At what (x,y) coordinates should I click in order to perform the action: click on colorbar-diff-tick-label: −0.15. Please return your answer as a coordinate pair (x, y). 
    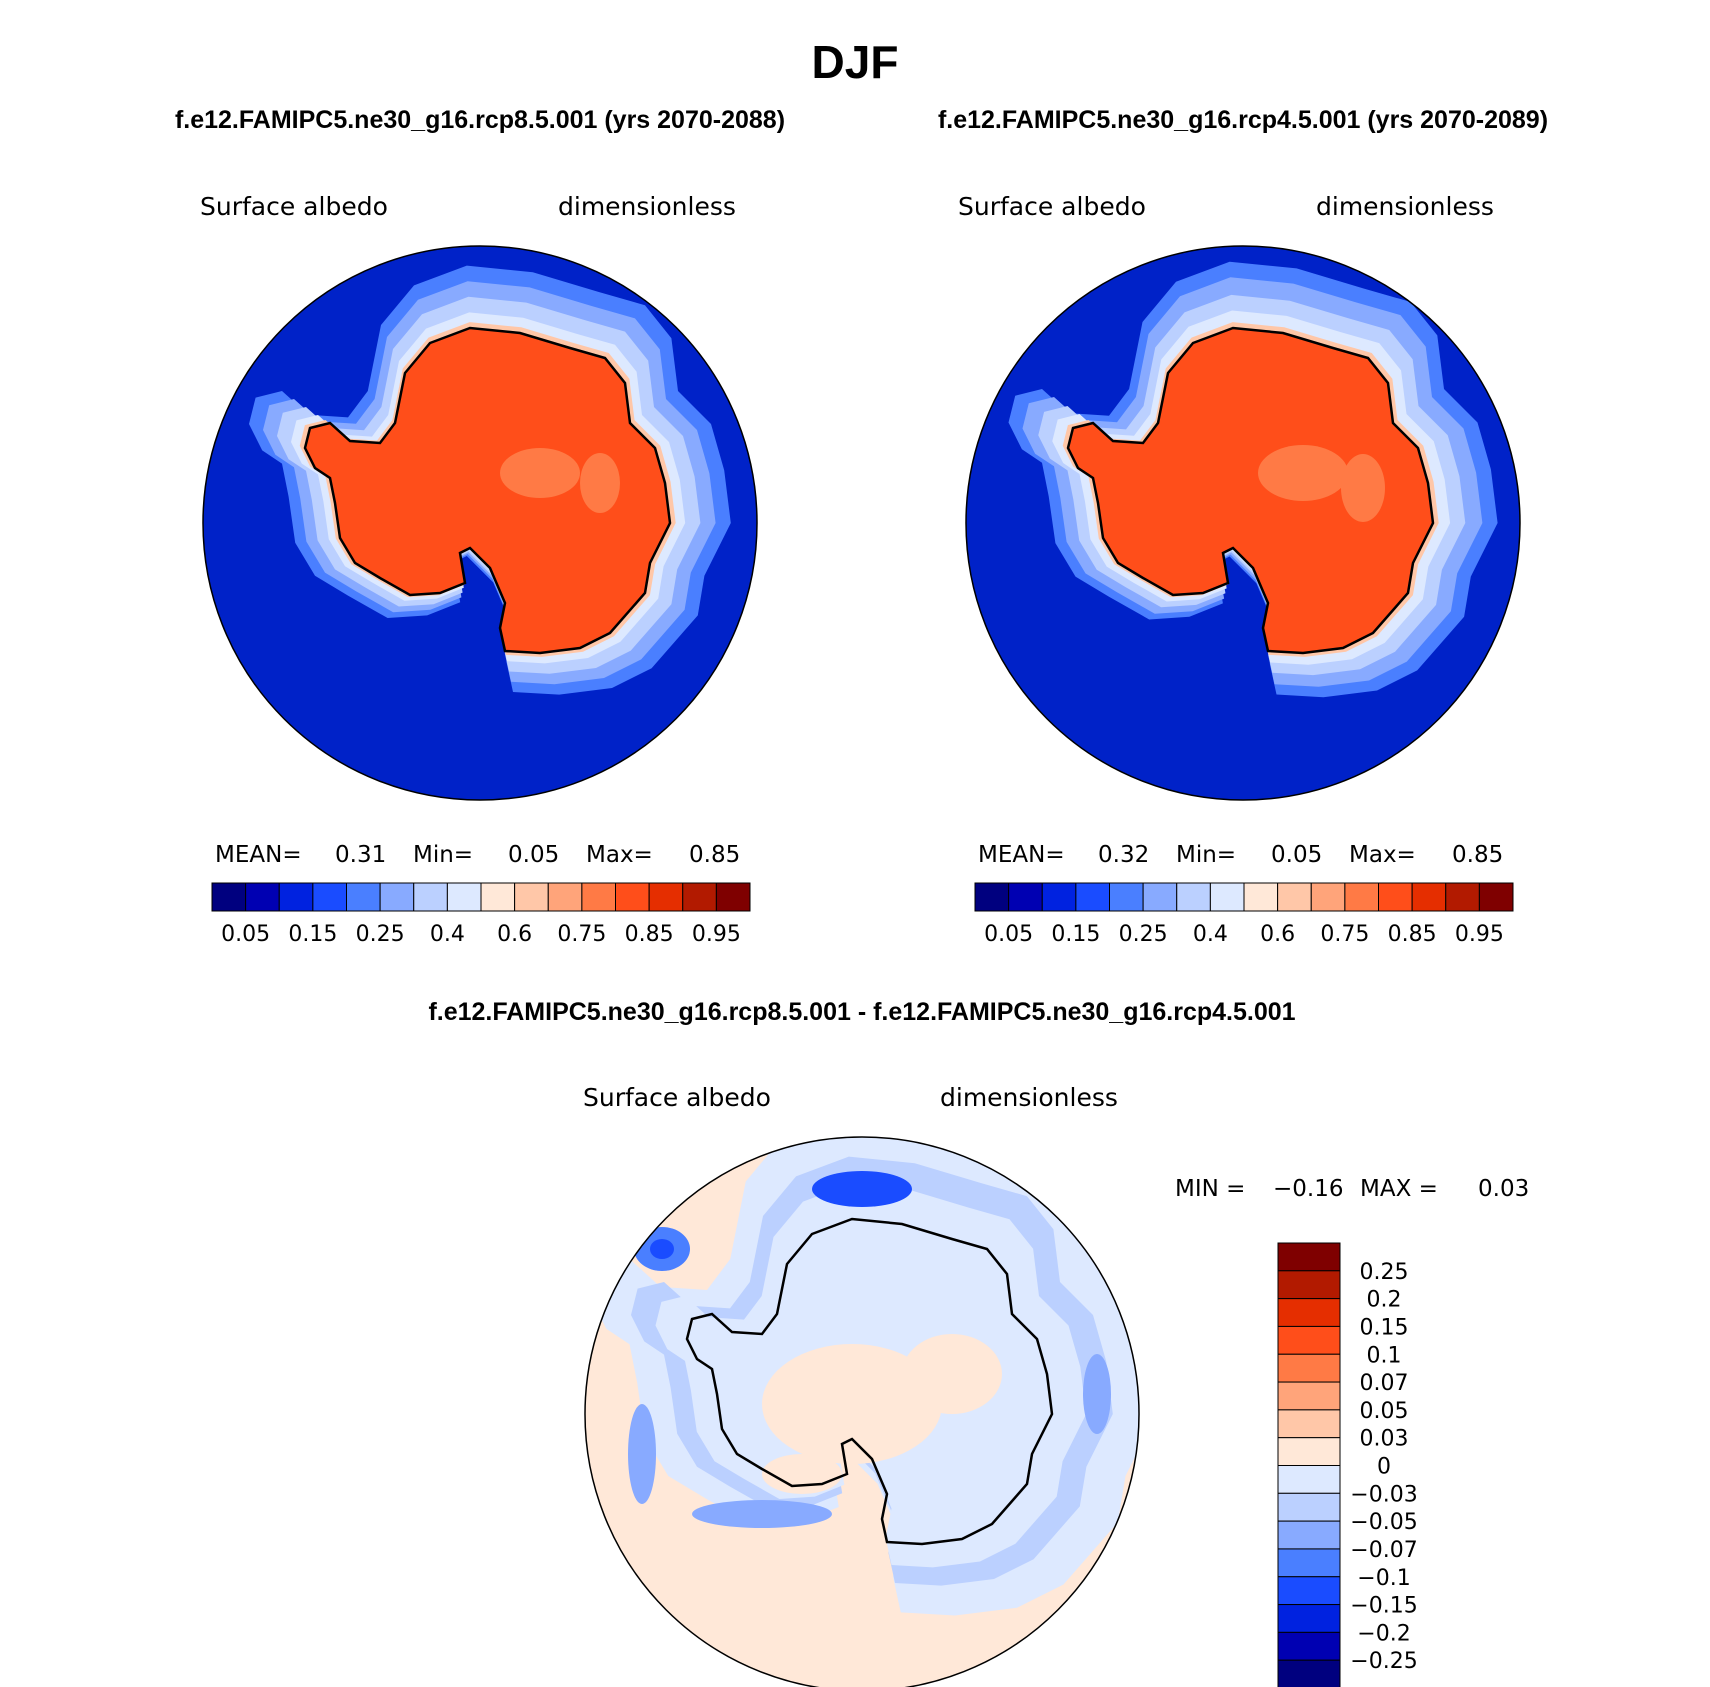
    Looking at the image, I should click on (1383, 1606).